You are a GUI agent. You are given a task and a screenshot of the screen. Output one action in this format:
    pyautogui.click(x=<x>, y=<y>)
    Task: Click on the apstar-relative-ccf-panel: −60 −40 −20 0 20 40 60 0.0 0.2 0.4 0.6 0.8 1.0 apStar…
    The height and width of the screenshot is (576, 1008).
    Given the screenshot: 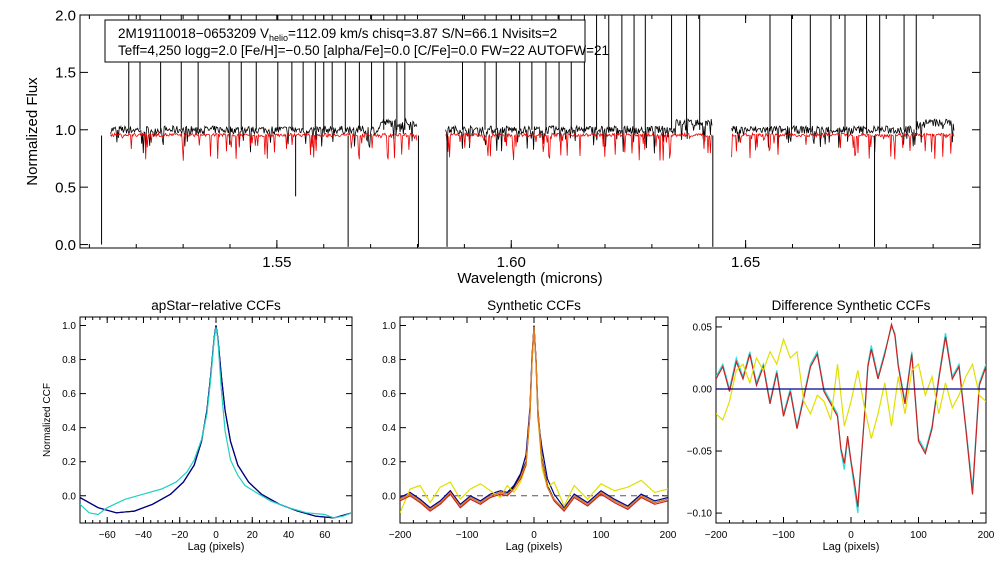 What is the action you would take?
    pyautogui.click(x=197, y=425)
    